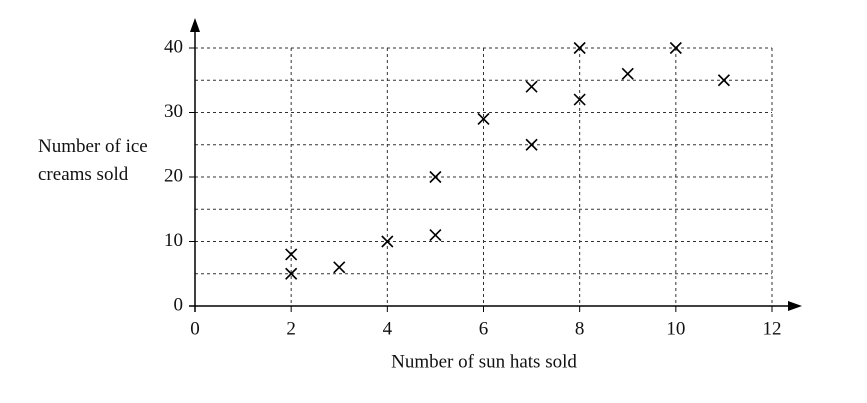 Image resolution: width=867 pixels, height=403 pixels. Describe the element at coordinates (93, 160) in the screenshot. I see `y-axis-label: Number of ice creams sold` at that location.